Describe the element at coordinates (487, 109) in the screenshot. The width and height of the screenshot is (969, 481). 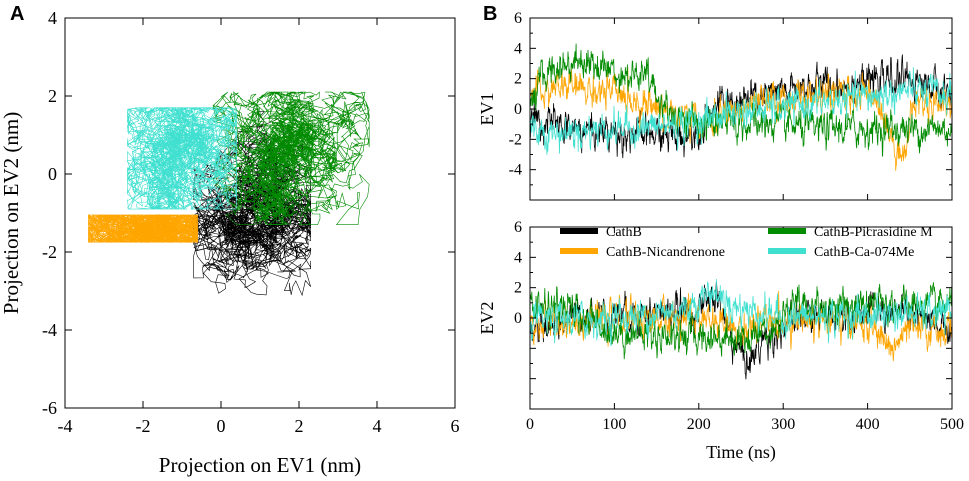
I see `panel-b-ev1-ylabel: EV1` at that location.